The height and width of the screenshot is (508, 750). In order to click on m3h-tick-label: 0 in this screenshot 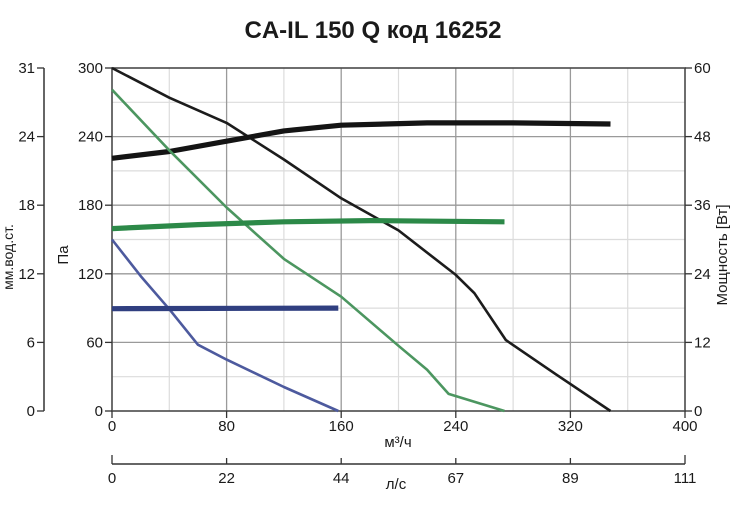, I will do `click(112, 426)`.